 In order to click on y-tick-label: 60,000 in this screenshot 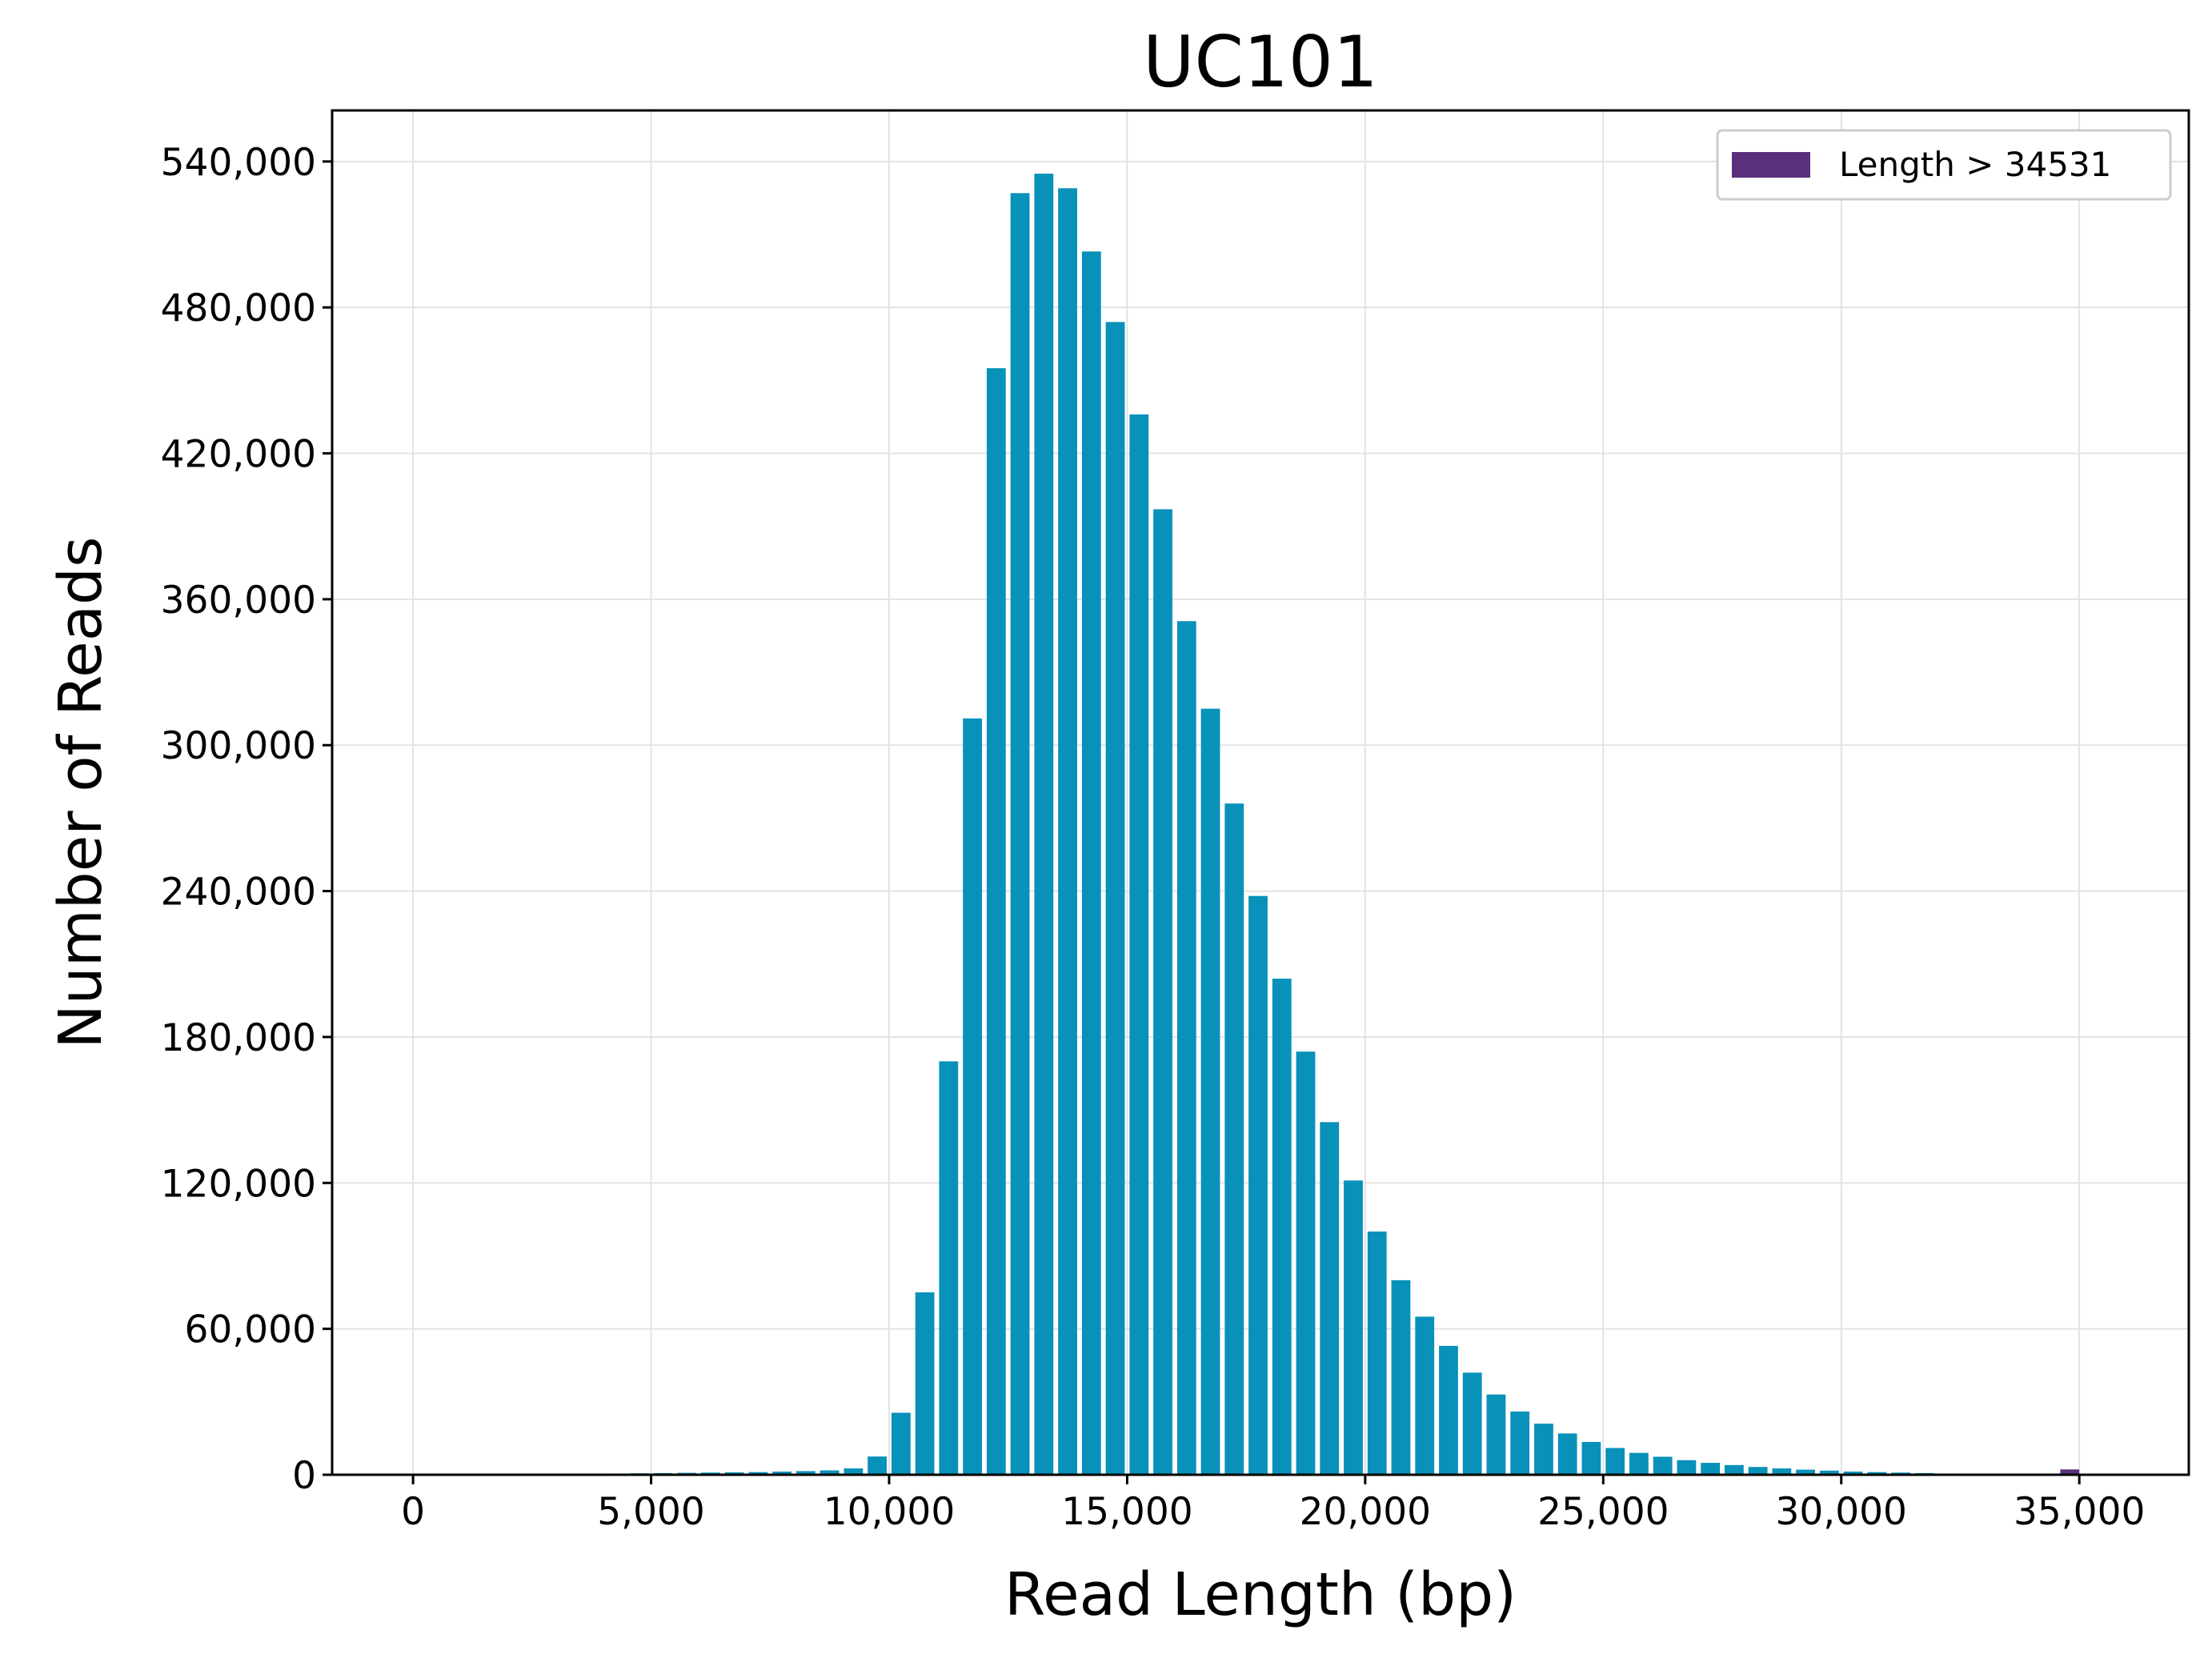, I will do `click(250, 1330)`.